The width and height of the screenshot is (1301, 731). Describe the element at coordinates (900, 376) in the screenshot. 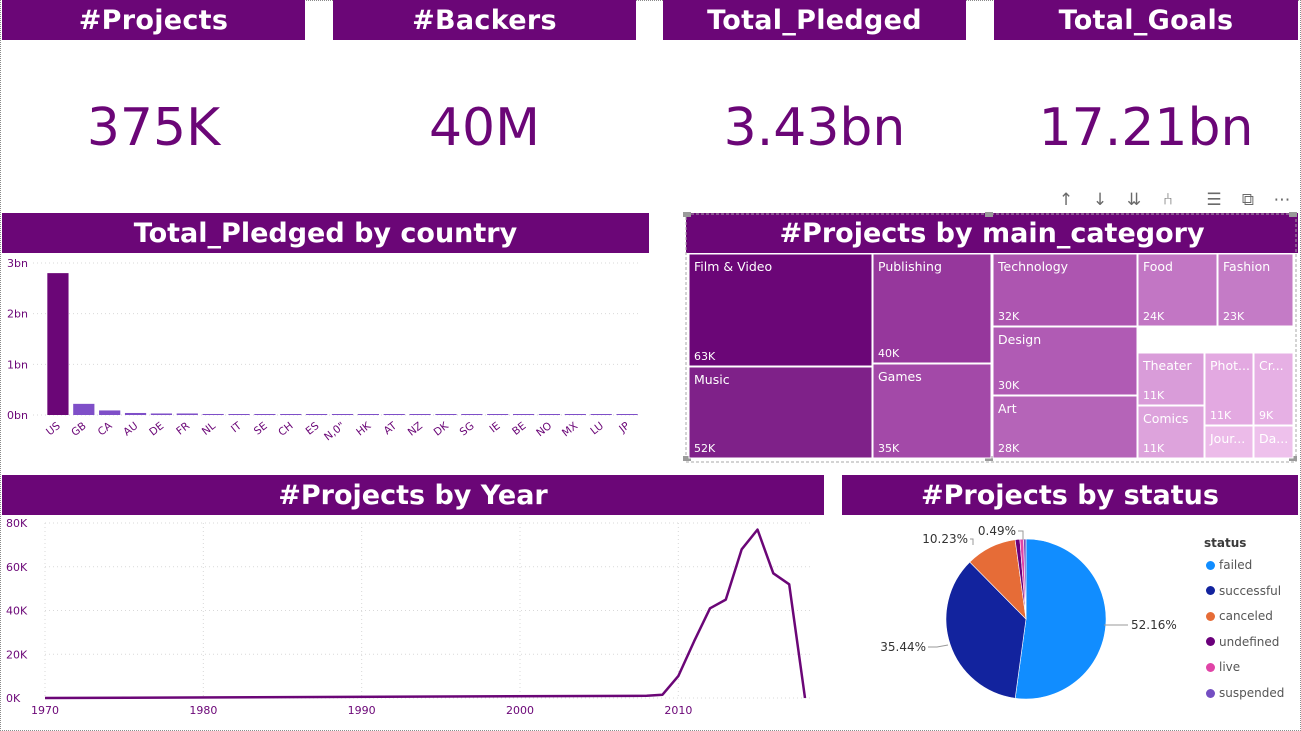

I see `treemap-label: Games` at that location.